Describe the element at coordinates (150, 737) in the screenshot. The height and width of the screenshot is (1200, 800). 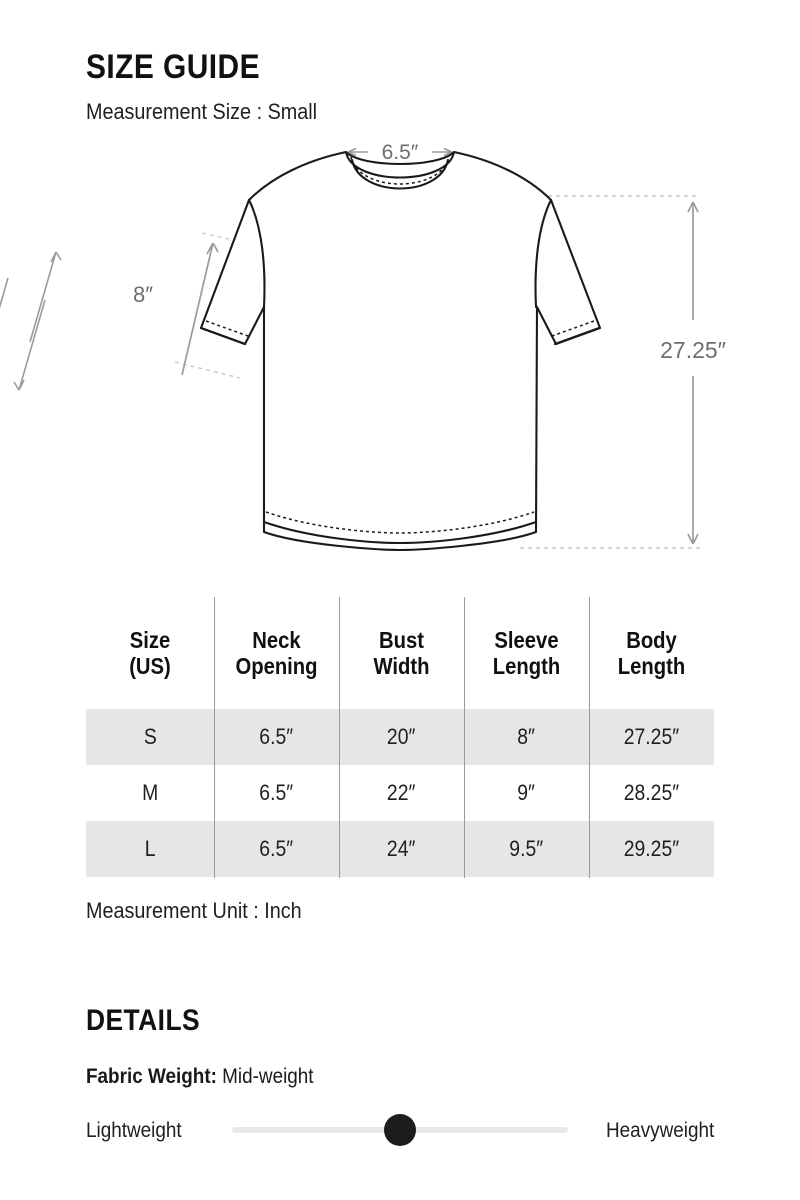
I see `cell-size: S` at that location.